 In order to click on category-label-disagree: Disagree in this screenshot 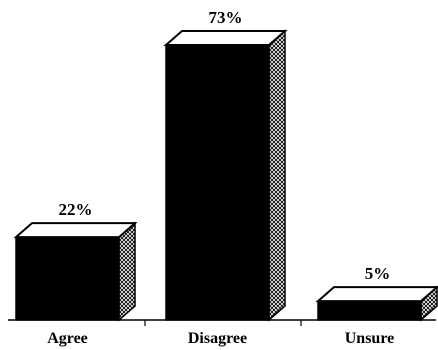, I will do `click(217, 338)`.